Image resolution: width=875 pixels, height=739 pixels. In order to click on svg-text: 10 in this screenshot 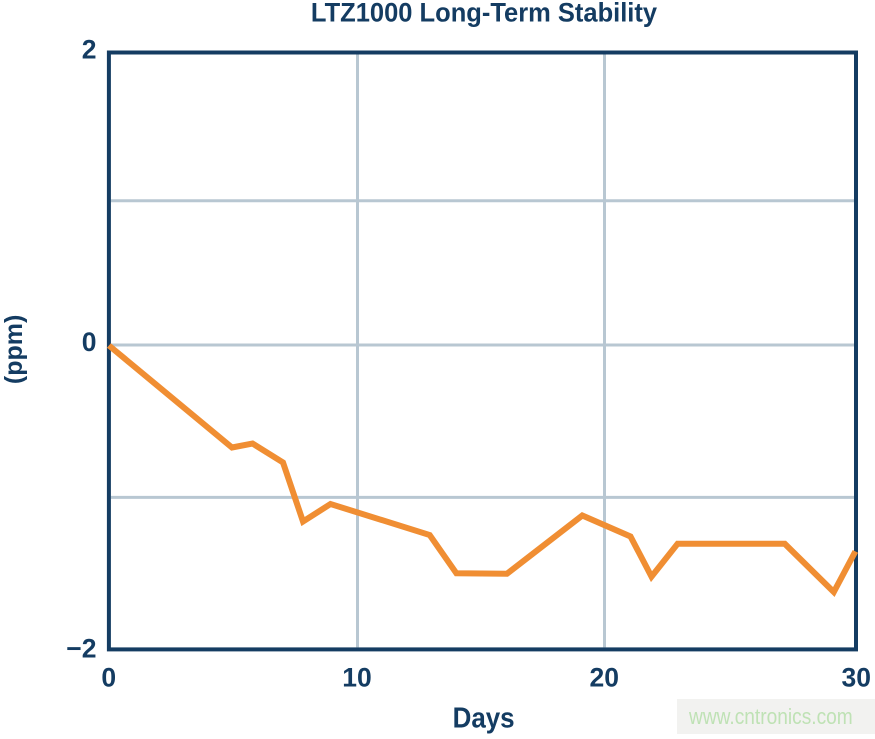, I will do `click(356, 677)`.